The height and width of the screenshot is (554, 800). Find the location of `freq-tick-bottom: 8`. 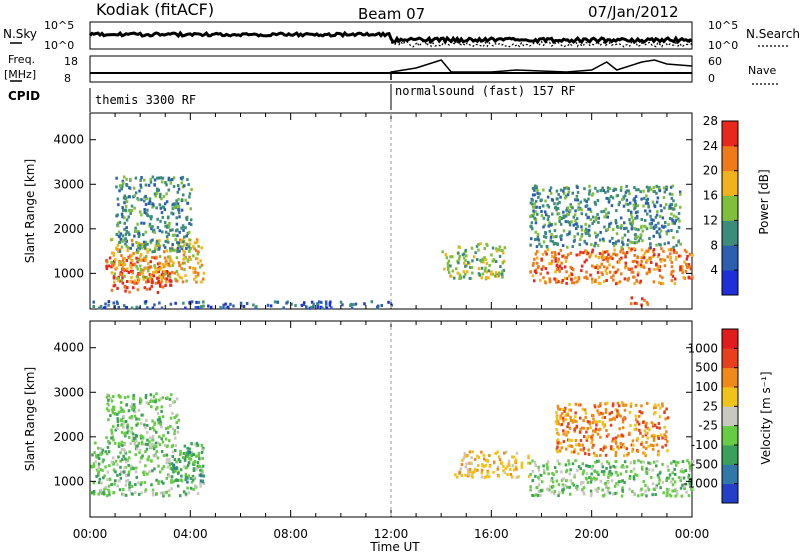

freq-tick-bottom: 8 is located at coordinates (67, 78).